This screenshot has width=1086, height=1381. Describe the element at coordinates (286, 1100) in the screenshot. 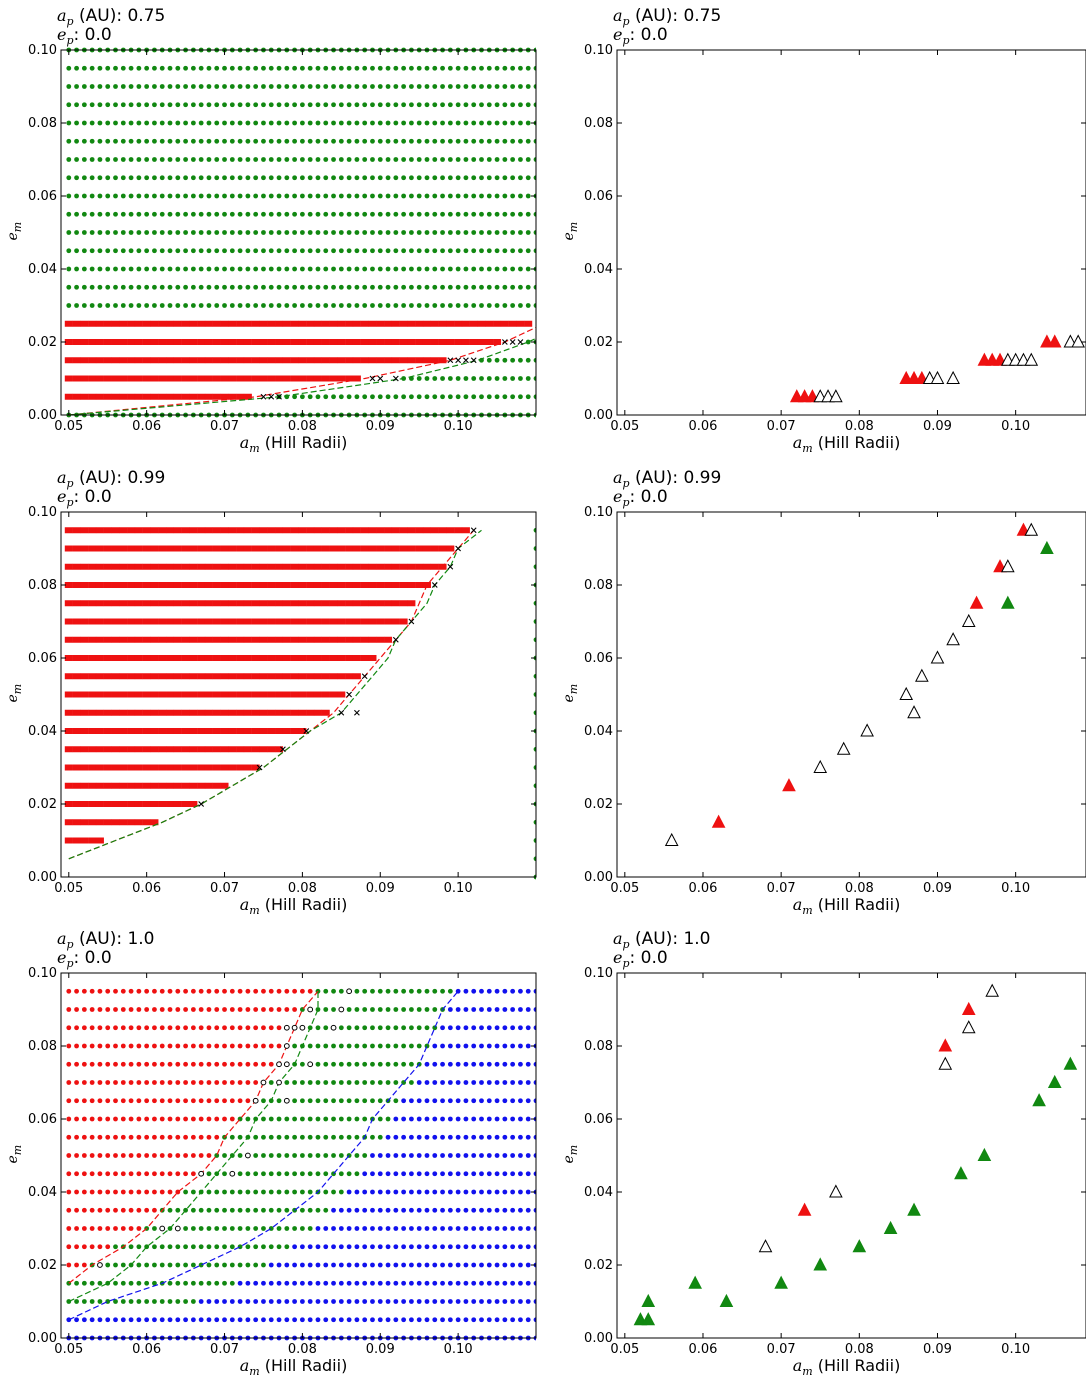

I see `open-circle-marker` at that location.